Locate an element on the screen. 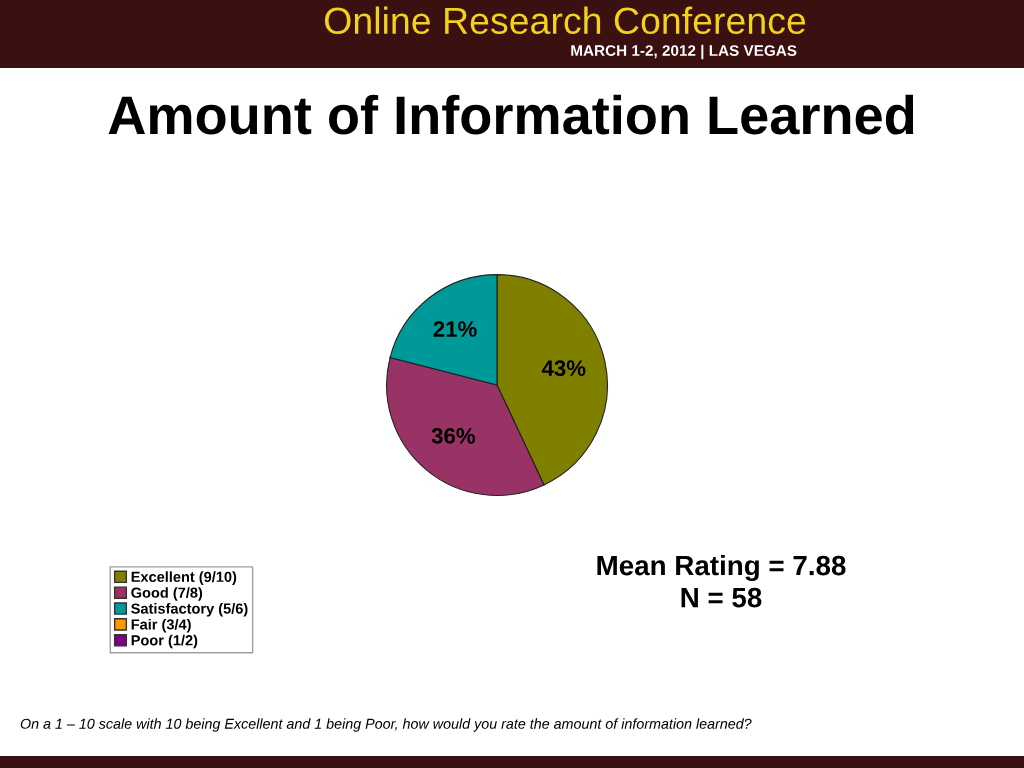  text: Mean Rating = 7.88 is located at coordinates (721, 568).